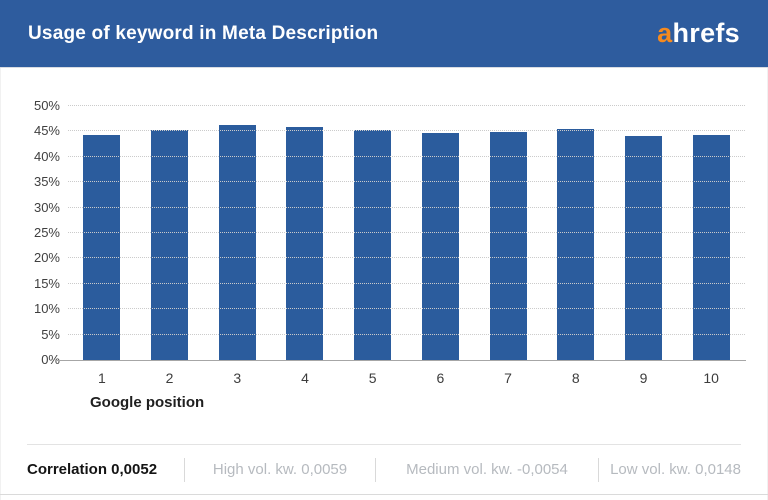  What do you see at coordinates (384, 494) in the screenshot?
I see `card-bottom-border` at bounding box center [384, 494].